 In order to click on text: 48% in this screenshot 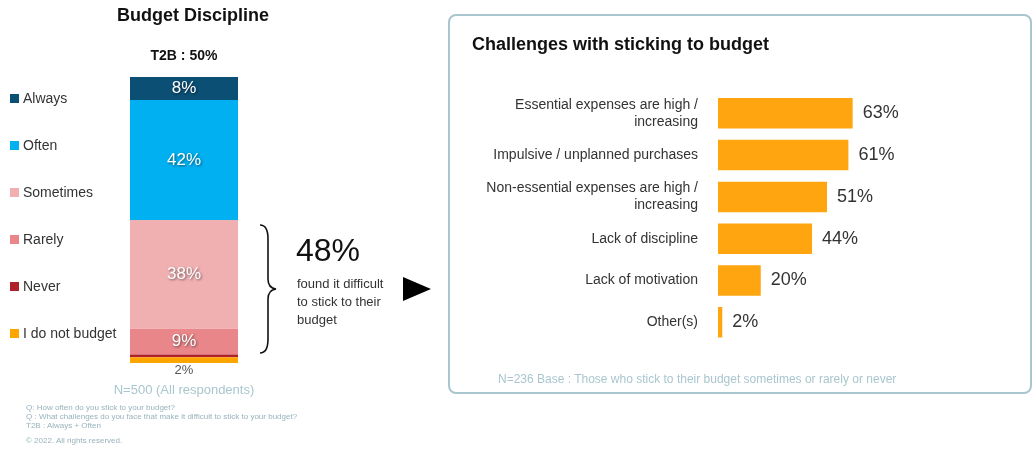, I will do `click(328, 250)`.